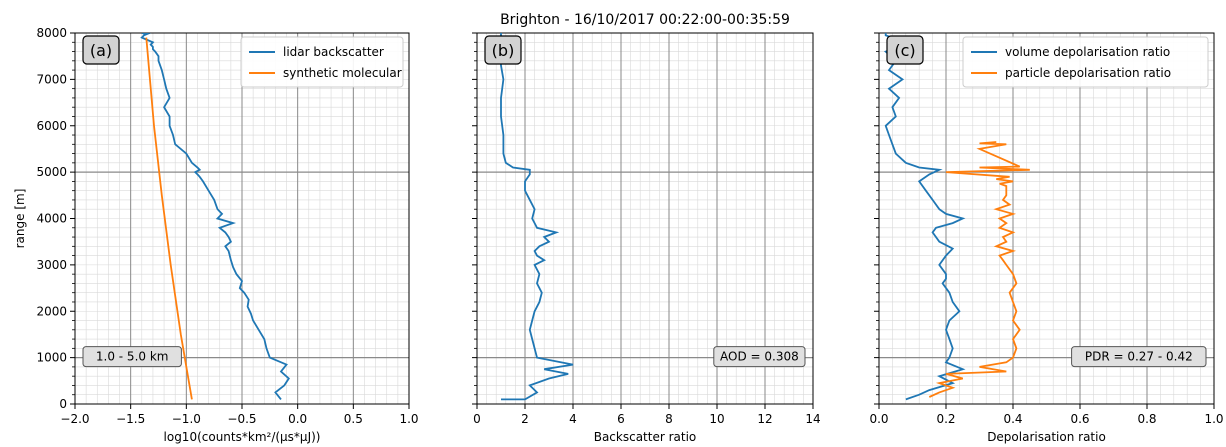 Image resolution: width=1226 pixels, height=447 pixels. I want to click on annotation-text: PDR = 0.27 - 0.42, so click(1139, 357).